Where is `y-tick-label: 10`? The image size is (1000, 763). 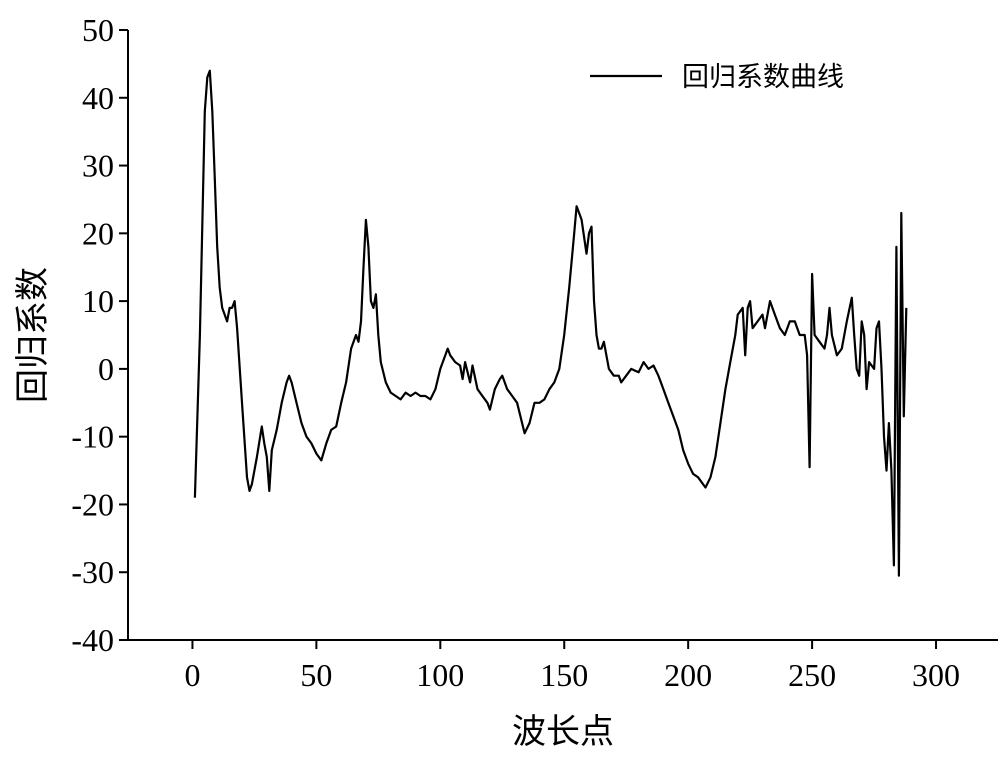 y-tick-label: 10 is located at coordinates (98, 301).